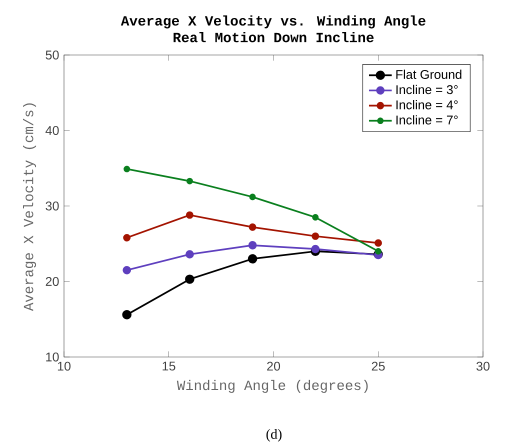 The image size is (520, 446). What do you see at coordinates (52, 206) in the screenshot?
I see `y-tick-label: 30` at bounding box center [52, 206].